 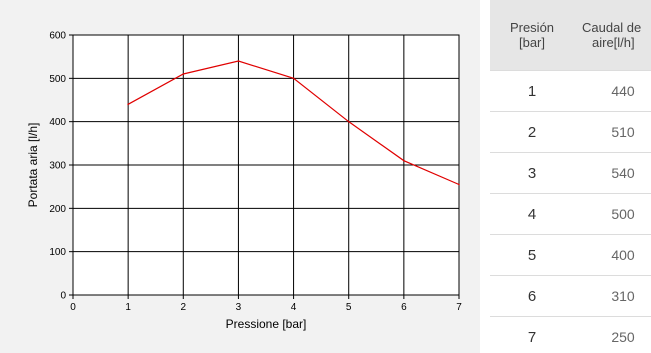 I want to click on pressure-cell: 1, so click(x=532, y=91).